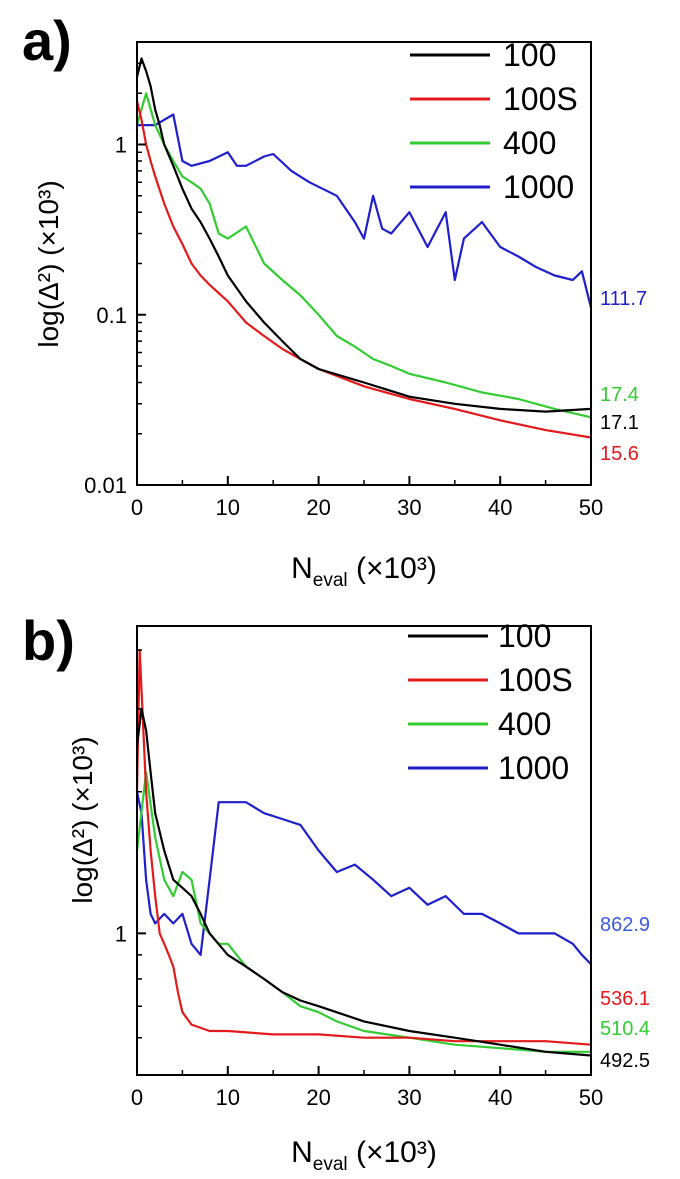 Image resolution: width=680 pixels, height=1179 pixels. Describe the element at coordinates (500, 507) in the screenshot. I see `panel-a-xtick-label: 40` at that location.